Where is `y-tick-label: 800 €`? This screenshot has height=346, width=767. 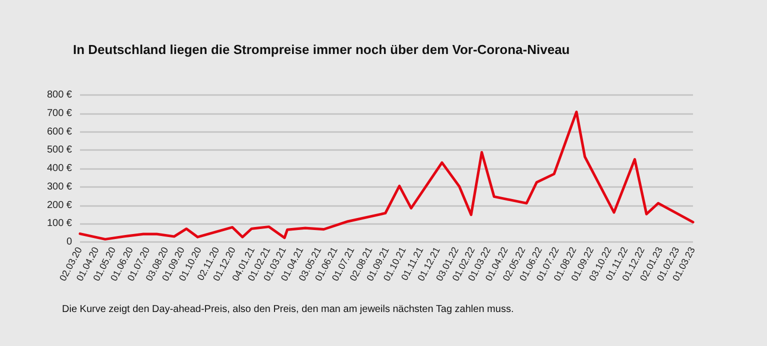 y-tick-label: 800 € is located at coordinates (59, 95).